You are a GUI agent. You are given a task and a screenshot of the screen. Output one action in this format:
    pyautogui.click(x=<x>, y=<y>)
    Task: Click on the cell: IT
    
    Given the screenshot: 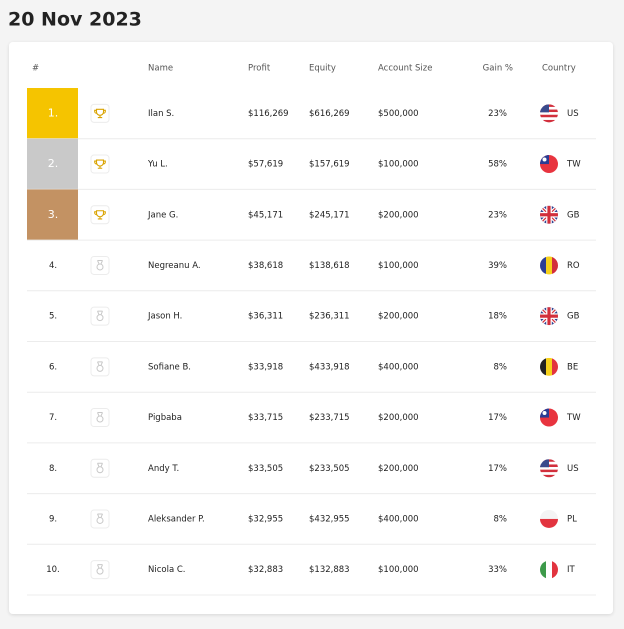 What is the action you would take?
    pyautogui.click(x=571, y=570)
    